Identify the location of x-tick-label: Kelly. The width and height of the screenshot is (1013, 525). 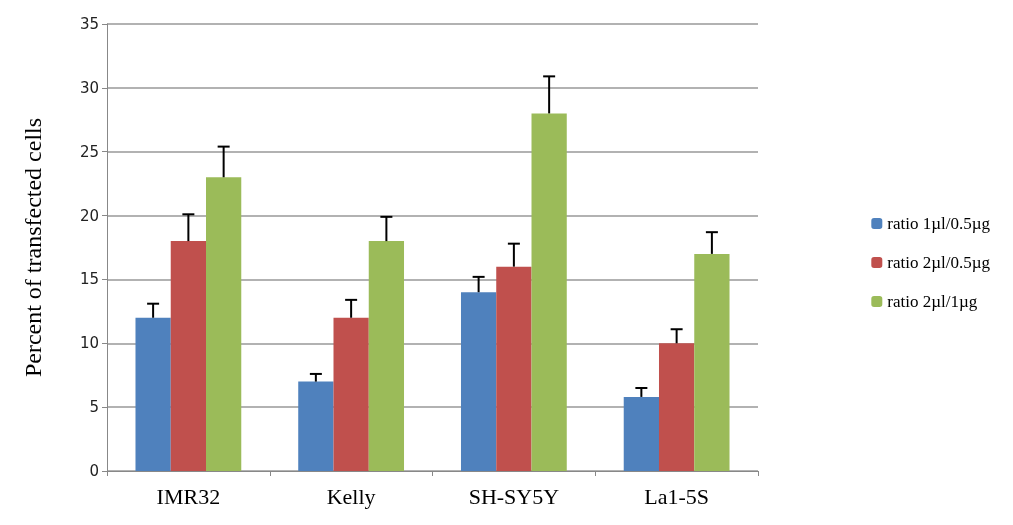
(351, 496).